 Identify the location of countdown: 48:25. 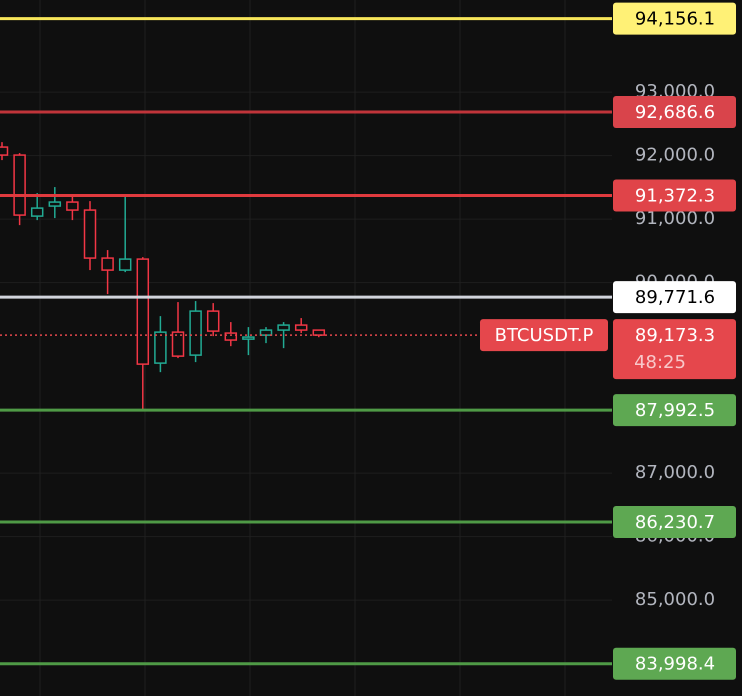
(660, 362).